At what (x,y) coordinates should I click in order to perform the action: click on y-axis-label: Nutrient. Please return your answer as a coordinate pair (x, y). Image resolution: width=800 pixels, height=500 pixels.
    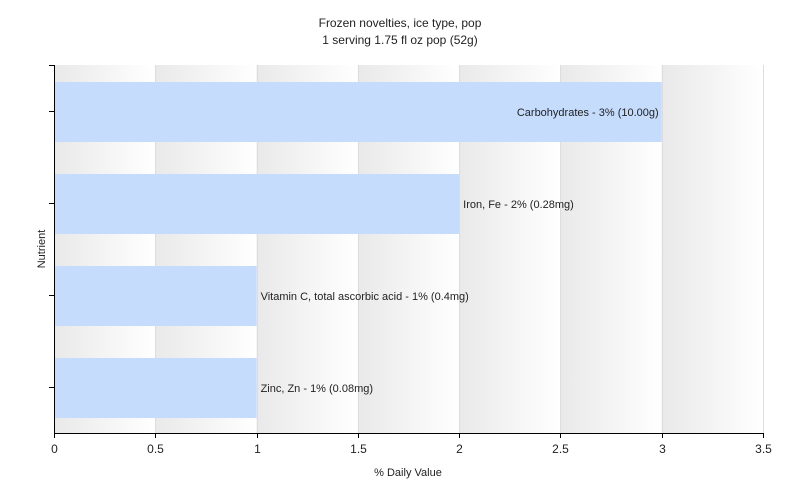
    Looking at the image, I should click on (42, 249).